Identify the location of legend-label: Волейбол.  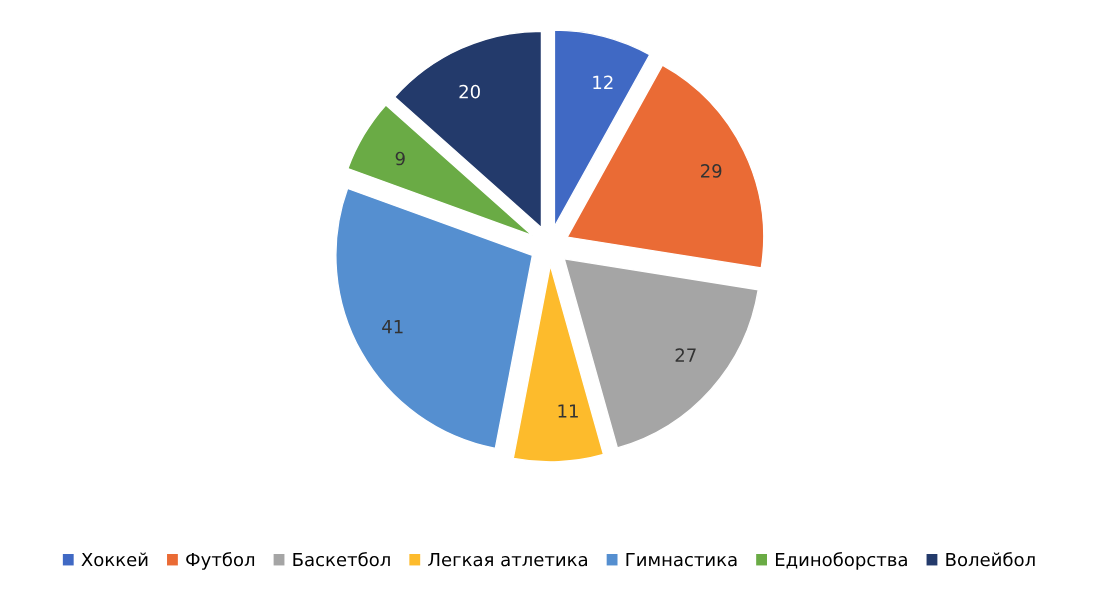
(990, 559).